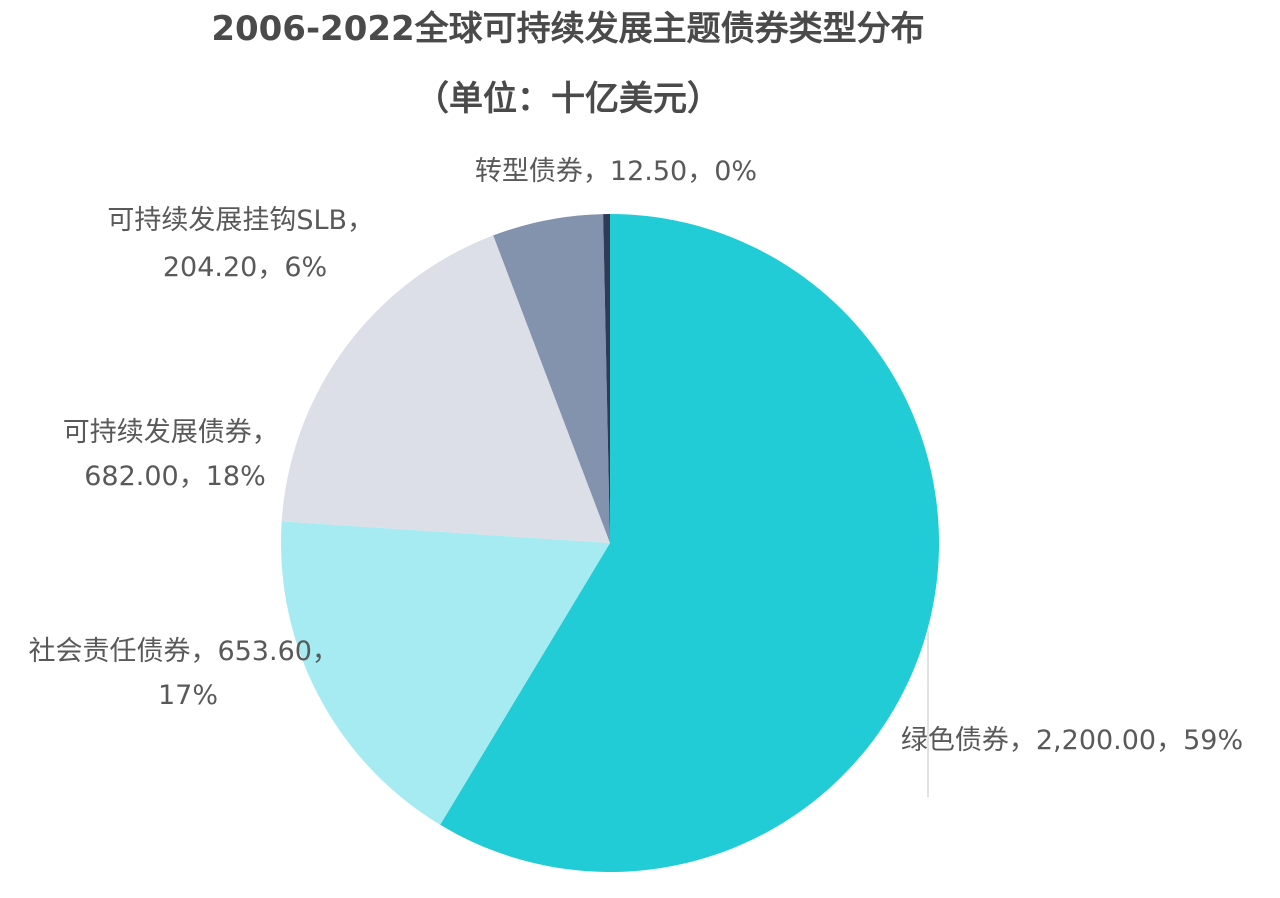 The height and width of the screenshot is (898, 1280). What do you see at coordinates (244, 244) in the screenshot?
I see `data-label-slb: 可持续发展挂钩SLB， 204.20，6%` at bounding box center [244, 244].